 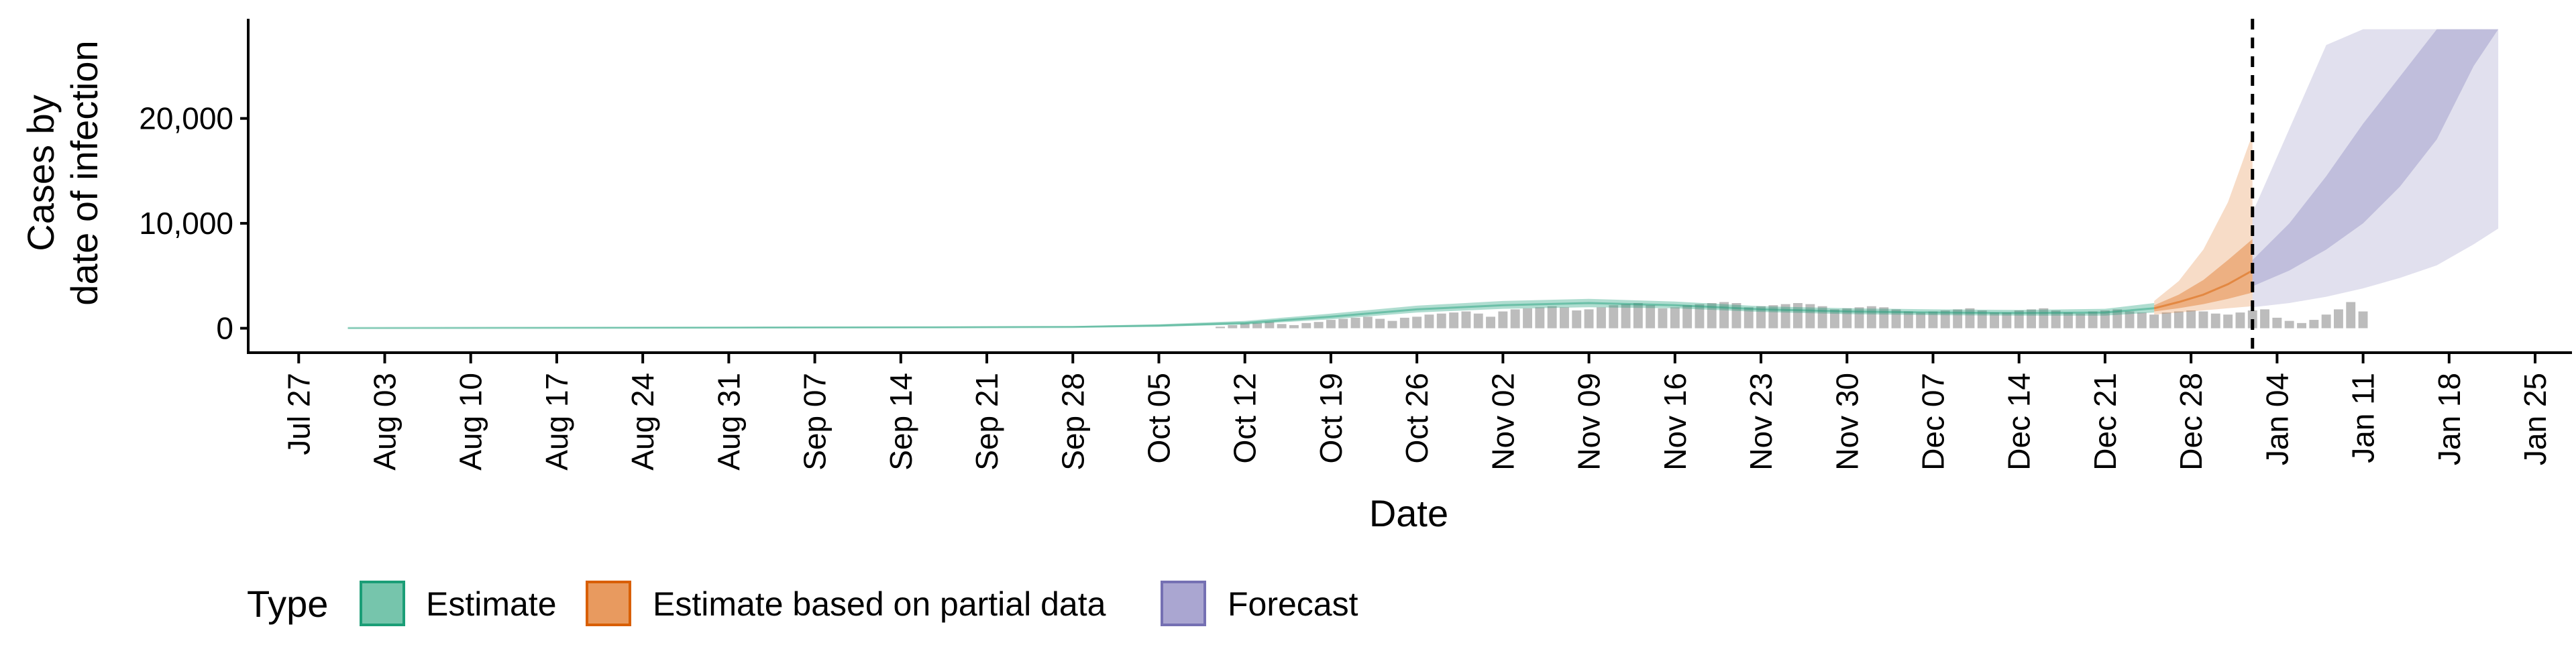 What do you see at coordinates (1846, 422) in the screenshot?
I see `x-tick-label: Nov 30` at bounding box center [1846, 422].